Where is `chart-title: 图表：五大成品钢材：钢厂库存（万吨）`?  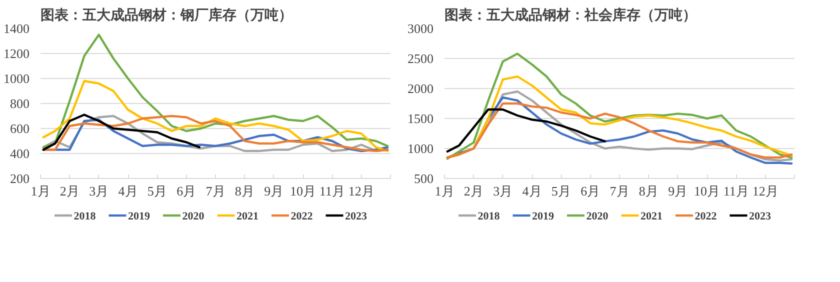
chart-title: 图表：五大成品钢材：钢厂库存（万吨） is located at coordinates (166, 15).